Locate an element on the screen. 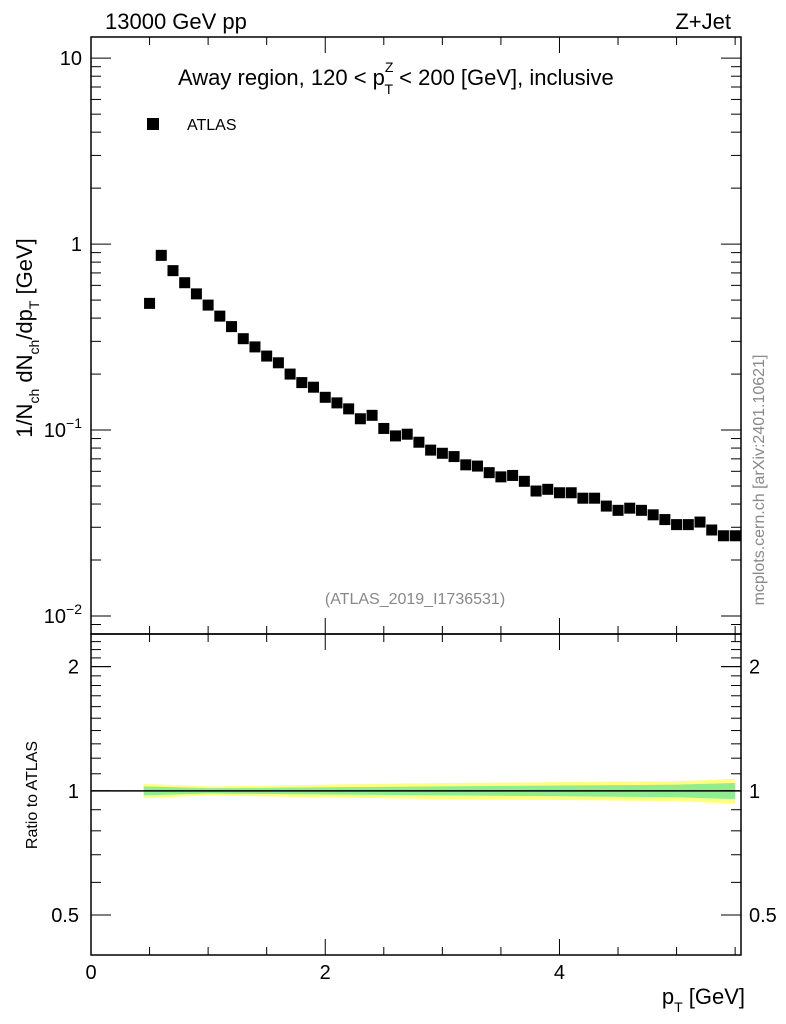 The height and width of the screenshot is (1024, 786). ratio-y-tick-label-right: 2 is located at coordinates (754, 668).